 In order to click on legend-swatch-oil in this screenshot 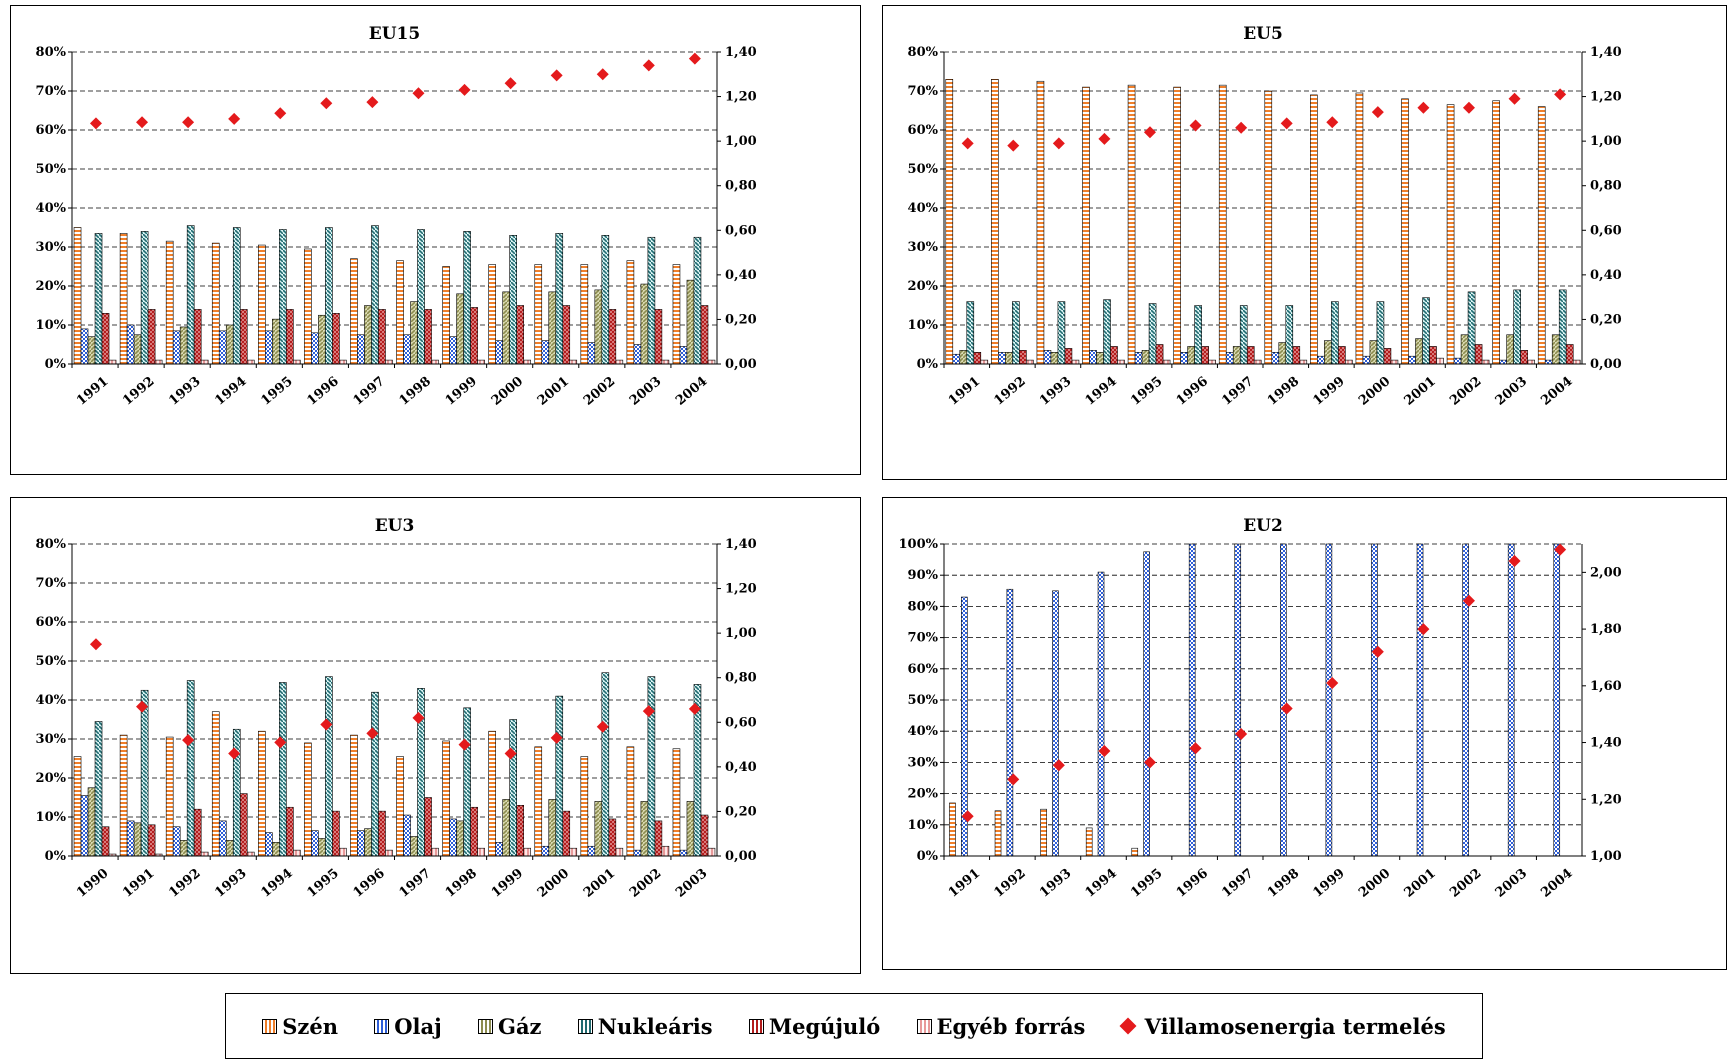, I will do `click(382, 1026)`.